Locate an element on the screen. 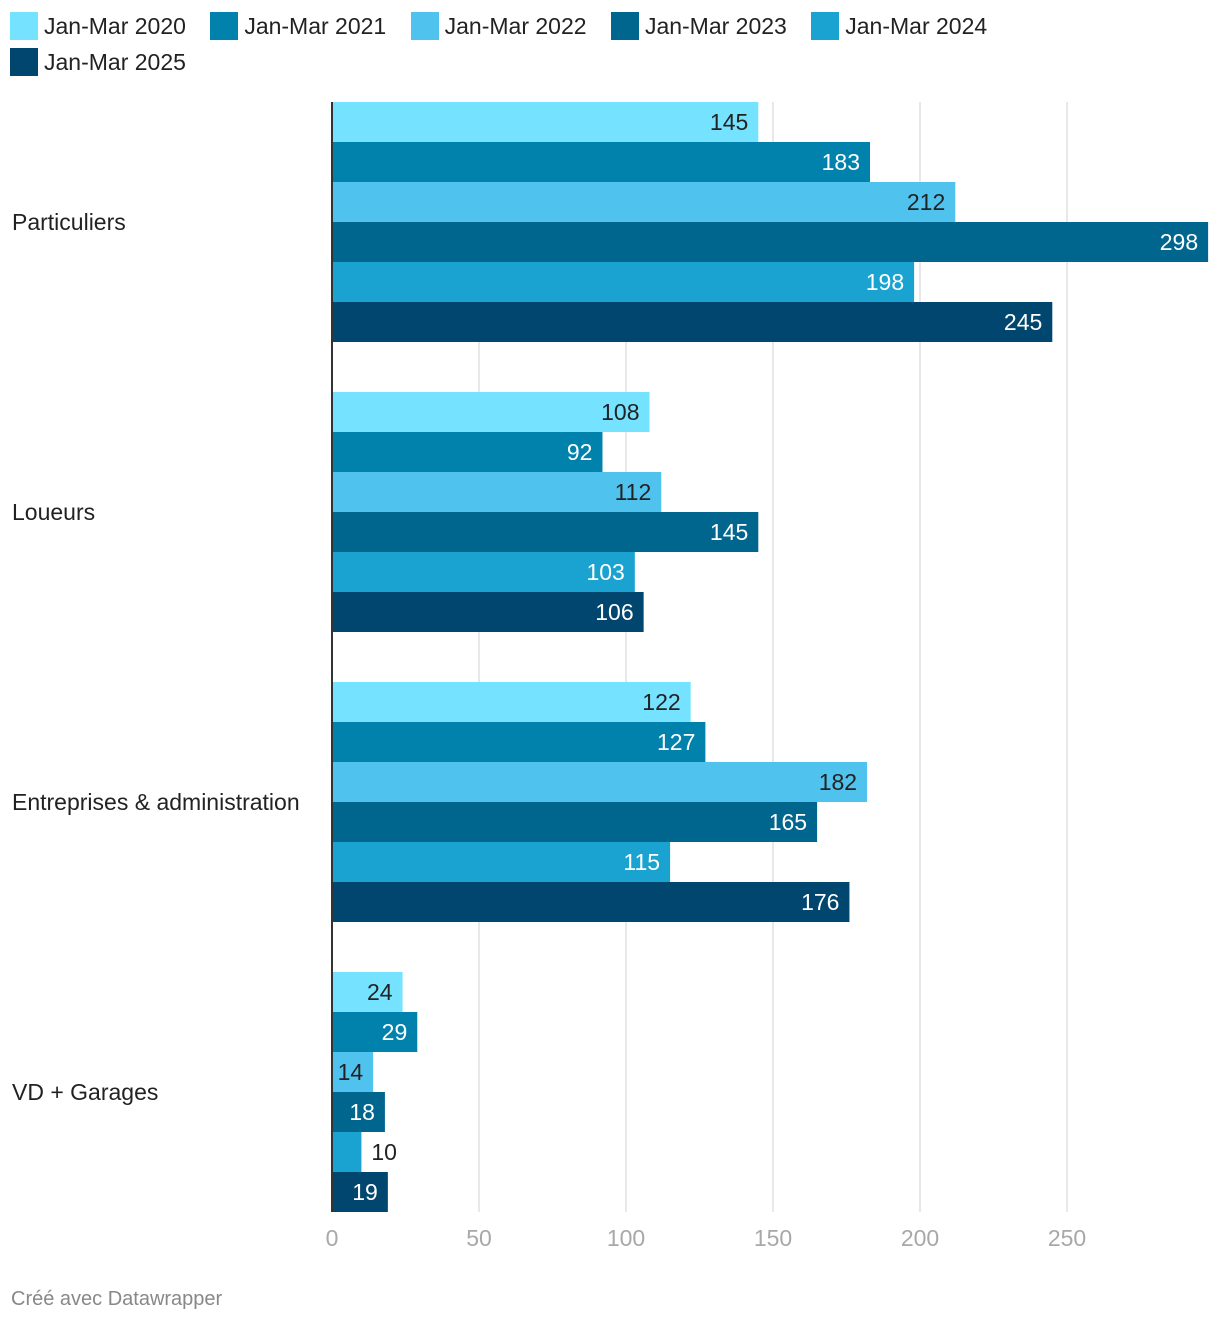 This screenshot has width=1220, height=1326. legend-item-2025: Jan-Mar 2025 is located at coordinates (98, 62).